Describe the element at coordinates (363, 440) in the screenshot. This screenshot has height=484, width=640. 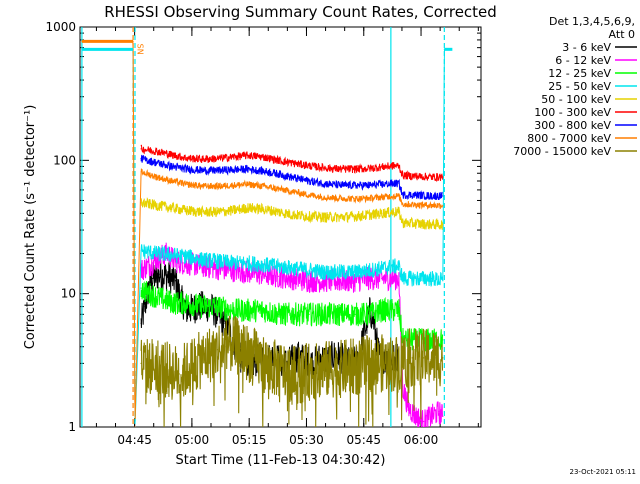
I see `x-tick-label: 05:45` at that location.